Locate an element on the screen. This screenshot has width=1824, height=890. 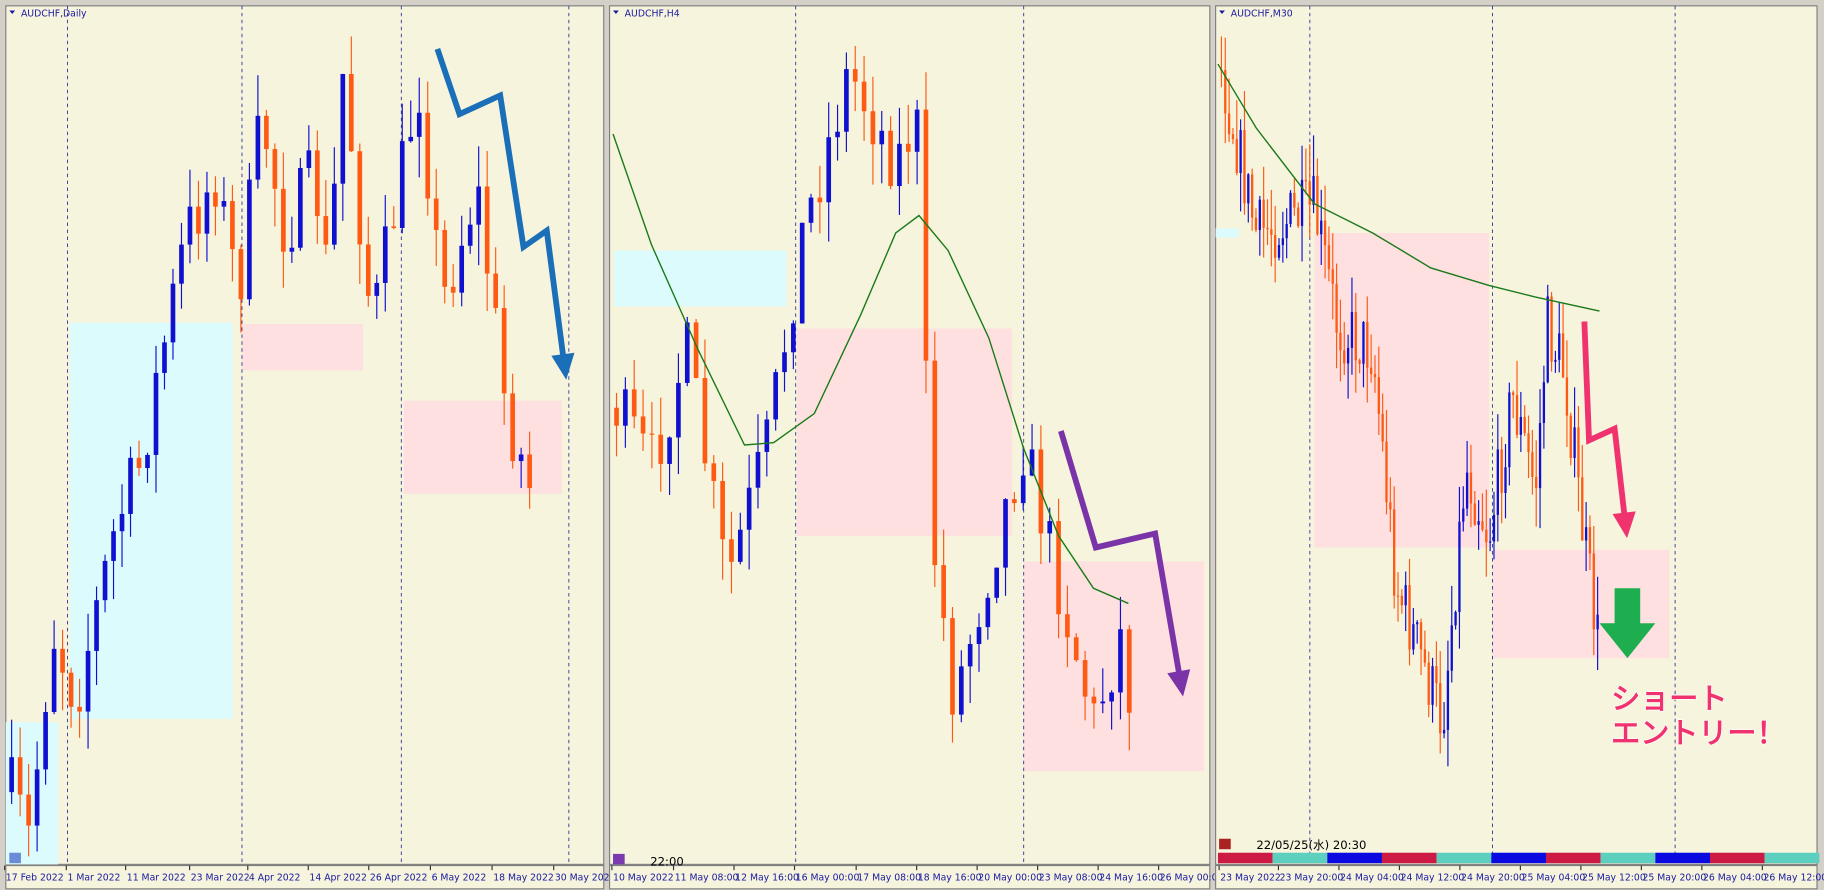
trend-arrow-head is located at coordinates (1624, 525).